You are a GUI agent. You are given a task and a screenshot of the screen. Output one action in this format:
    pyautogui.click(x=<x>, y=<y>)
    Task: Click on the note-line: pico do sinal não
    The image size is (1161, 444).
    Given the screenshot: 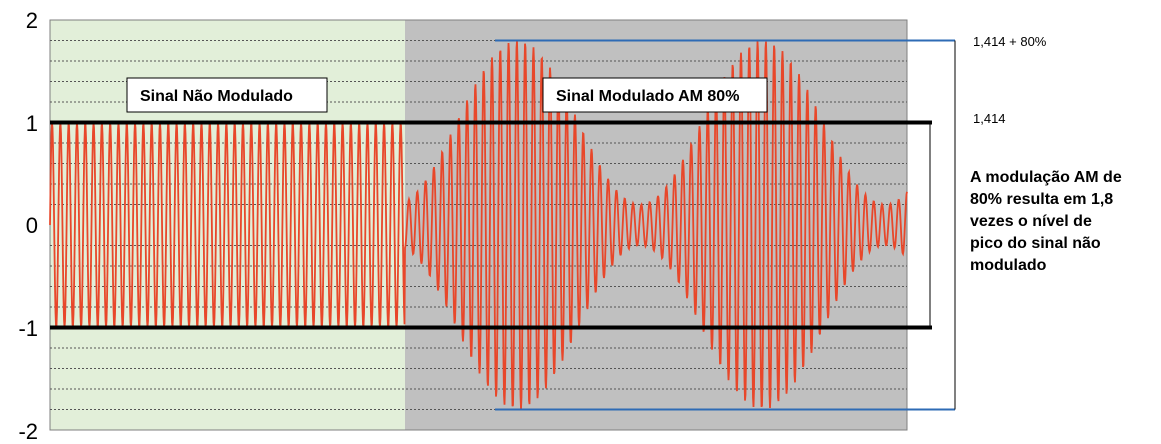 What is the action you would take?
    pyautogui.click(x=1035, y=243)
    